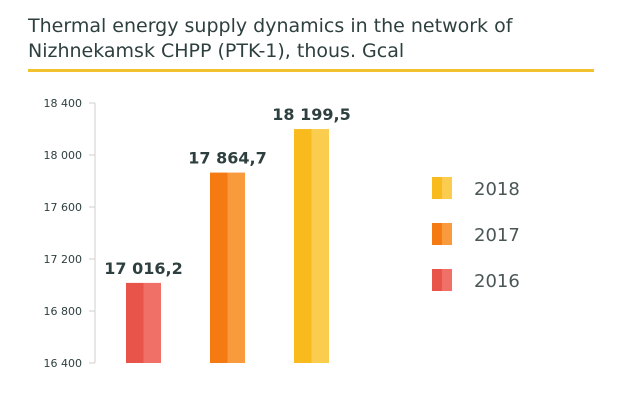 The width and height of the screenshot is (620, 400). What do you see at coordinates (437, 280) in the screenshot?
I see `legend-swatch-2016-left` at bounding box center [437, 280].